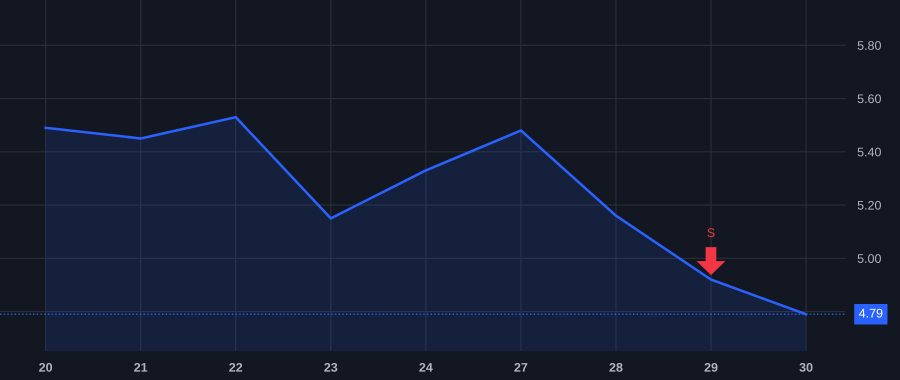  Describe the element at coordinates (331, 367) in the screenshot. I see `x-tick-label: 23` at that location.